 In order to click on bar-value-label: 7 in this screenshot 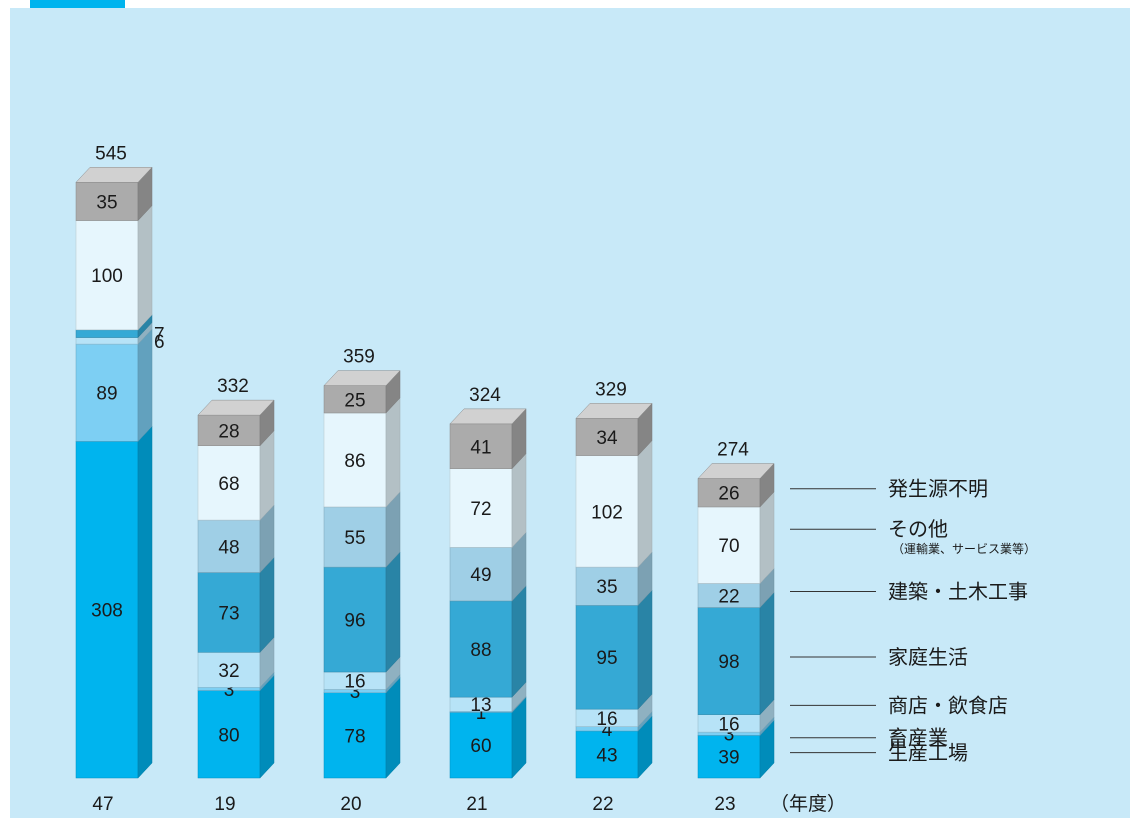, I will do `click(159, 335)`.